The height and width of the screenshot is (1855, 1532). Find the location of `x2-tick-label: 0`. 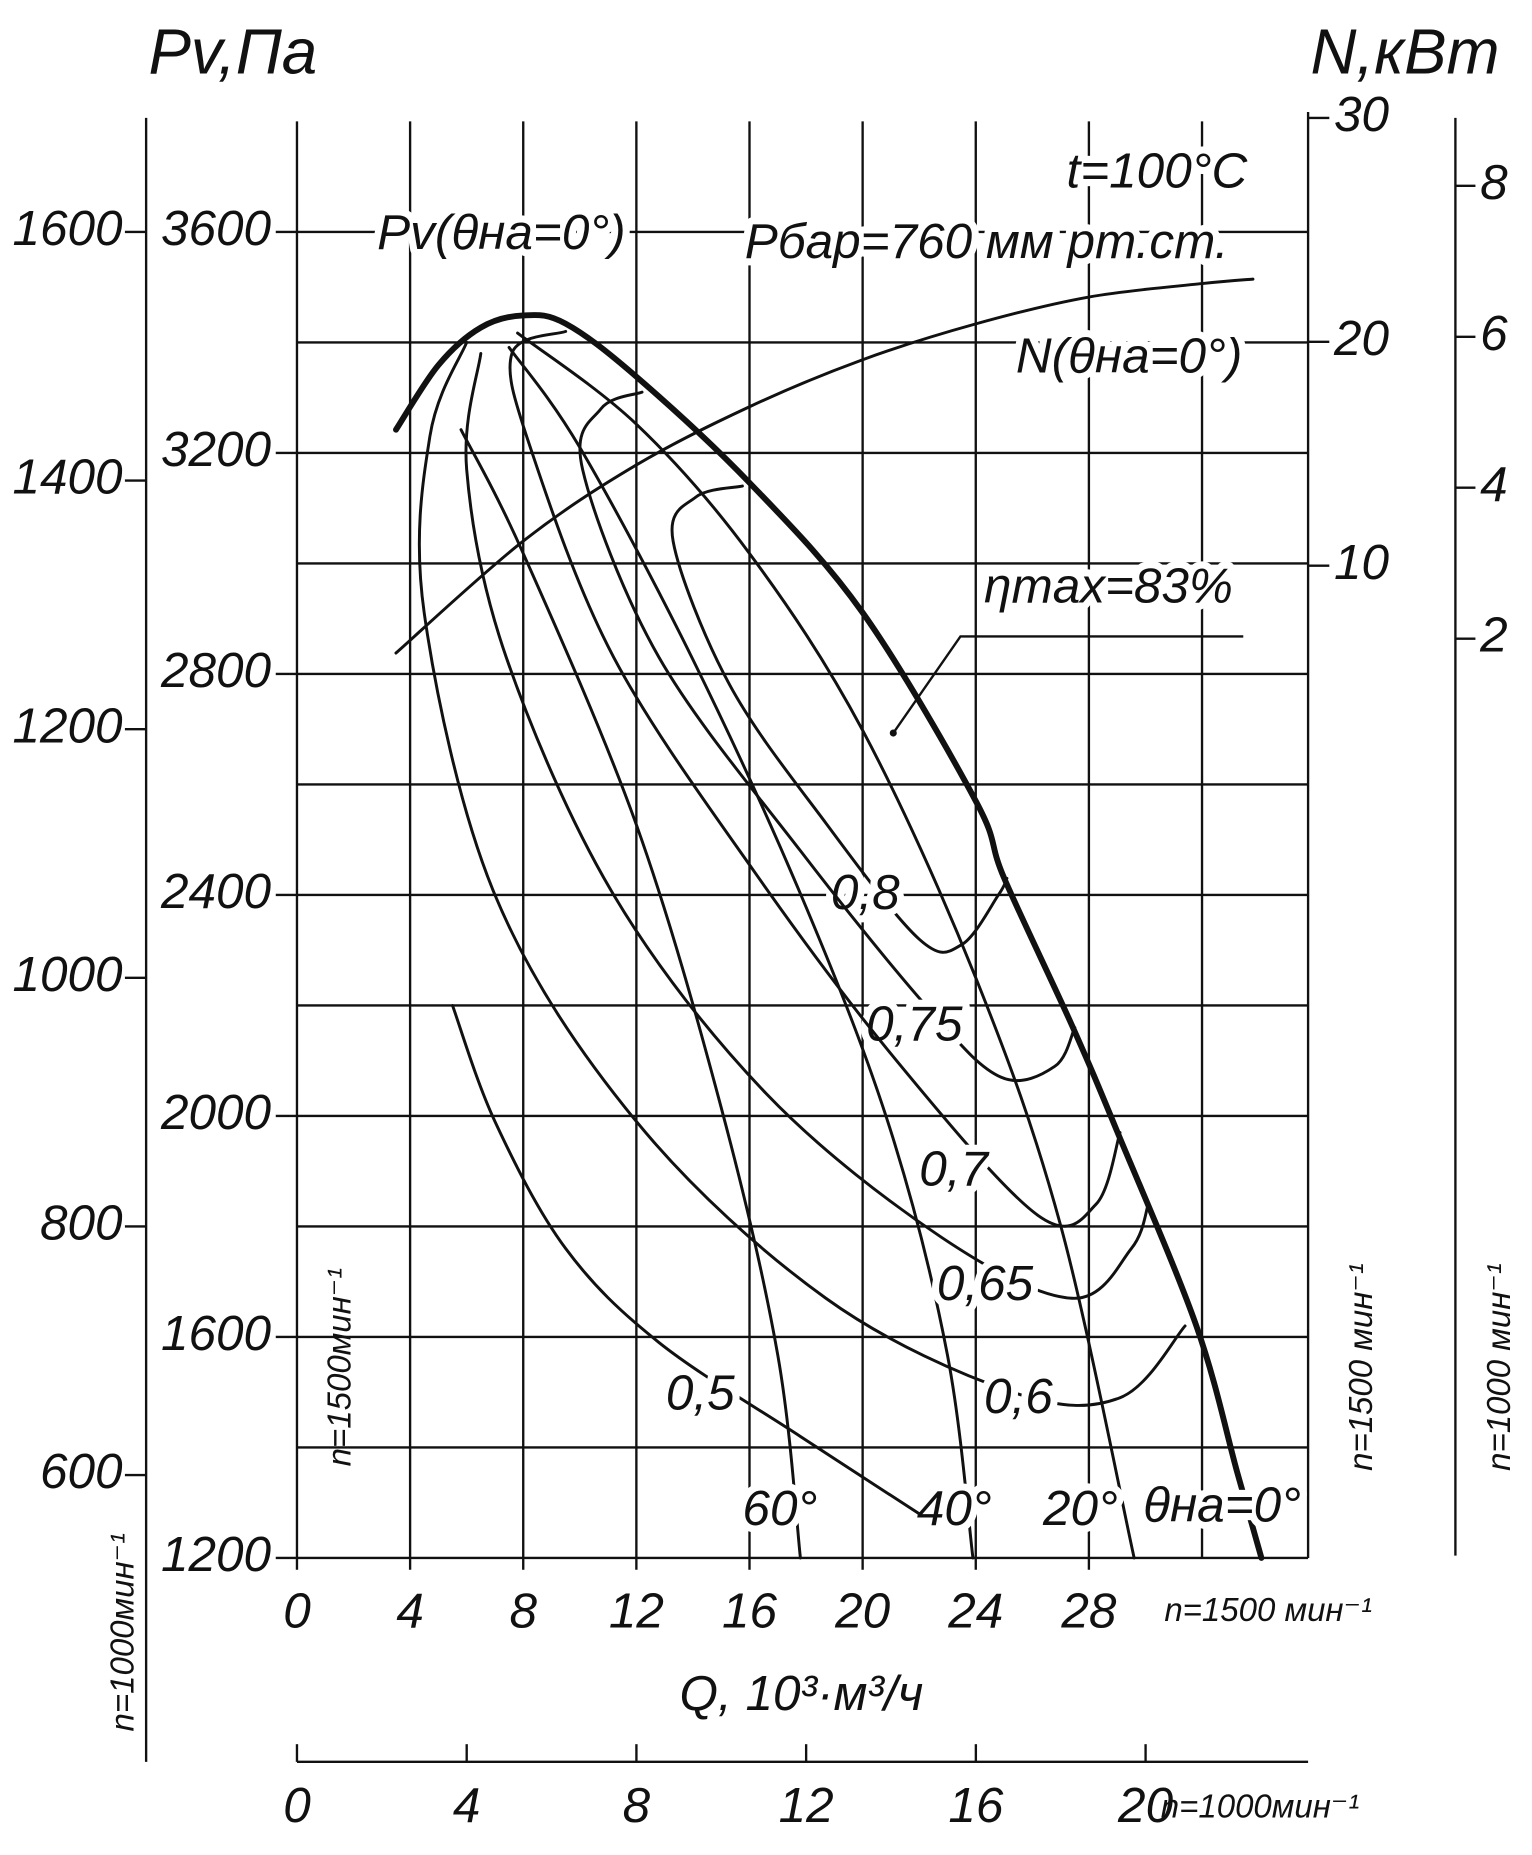

x2-tick-label: 0 is located at coordinates (297, 1805).